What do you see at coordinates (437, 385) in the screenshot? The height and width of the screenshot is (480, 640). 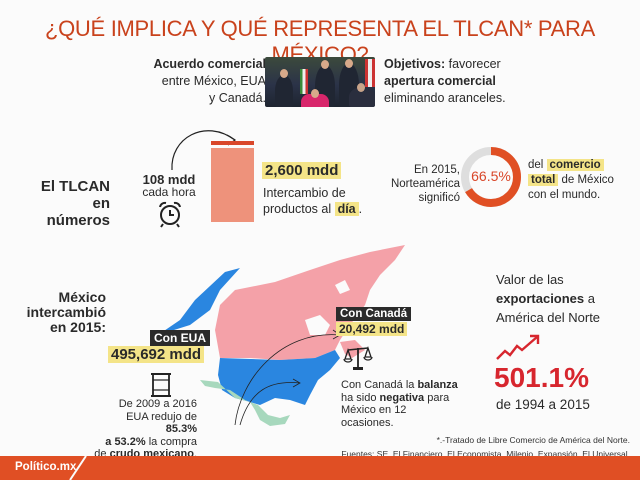 I see `balance-bold: balanza` at bounding box center [437, 385].